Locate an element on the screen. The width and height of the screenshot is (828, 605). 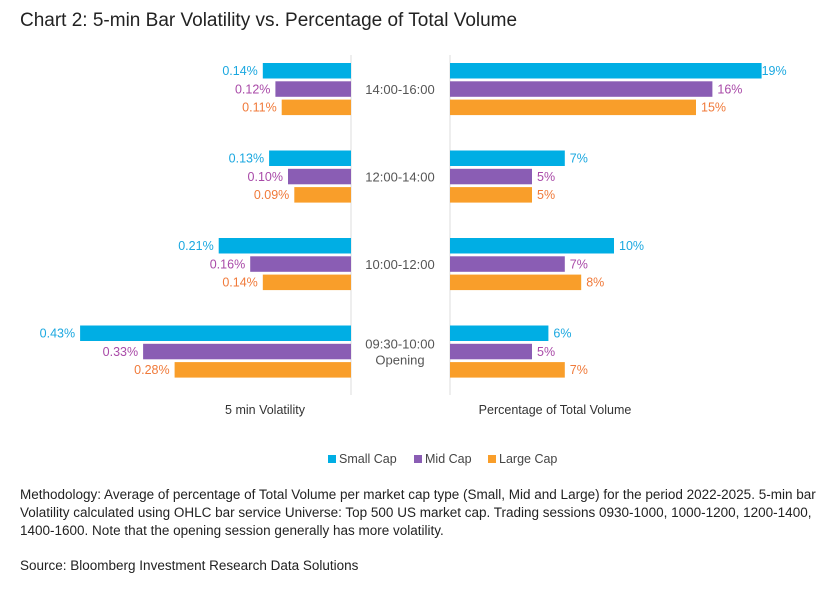
legend-item-mid-cap: Mid Cap is located at coordinates (443, 459).